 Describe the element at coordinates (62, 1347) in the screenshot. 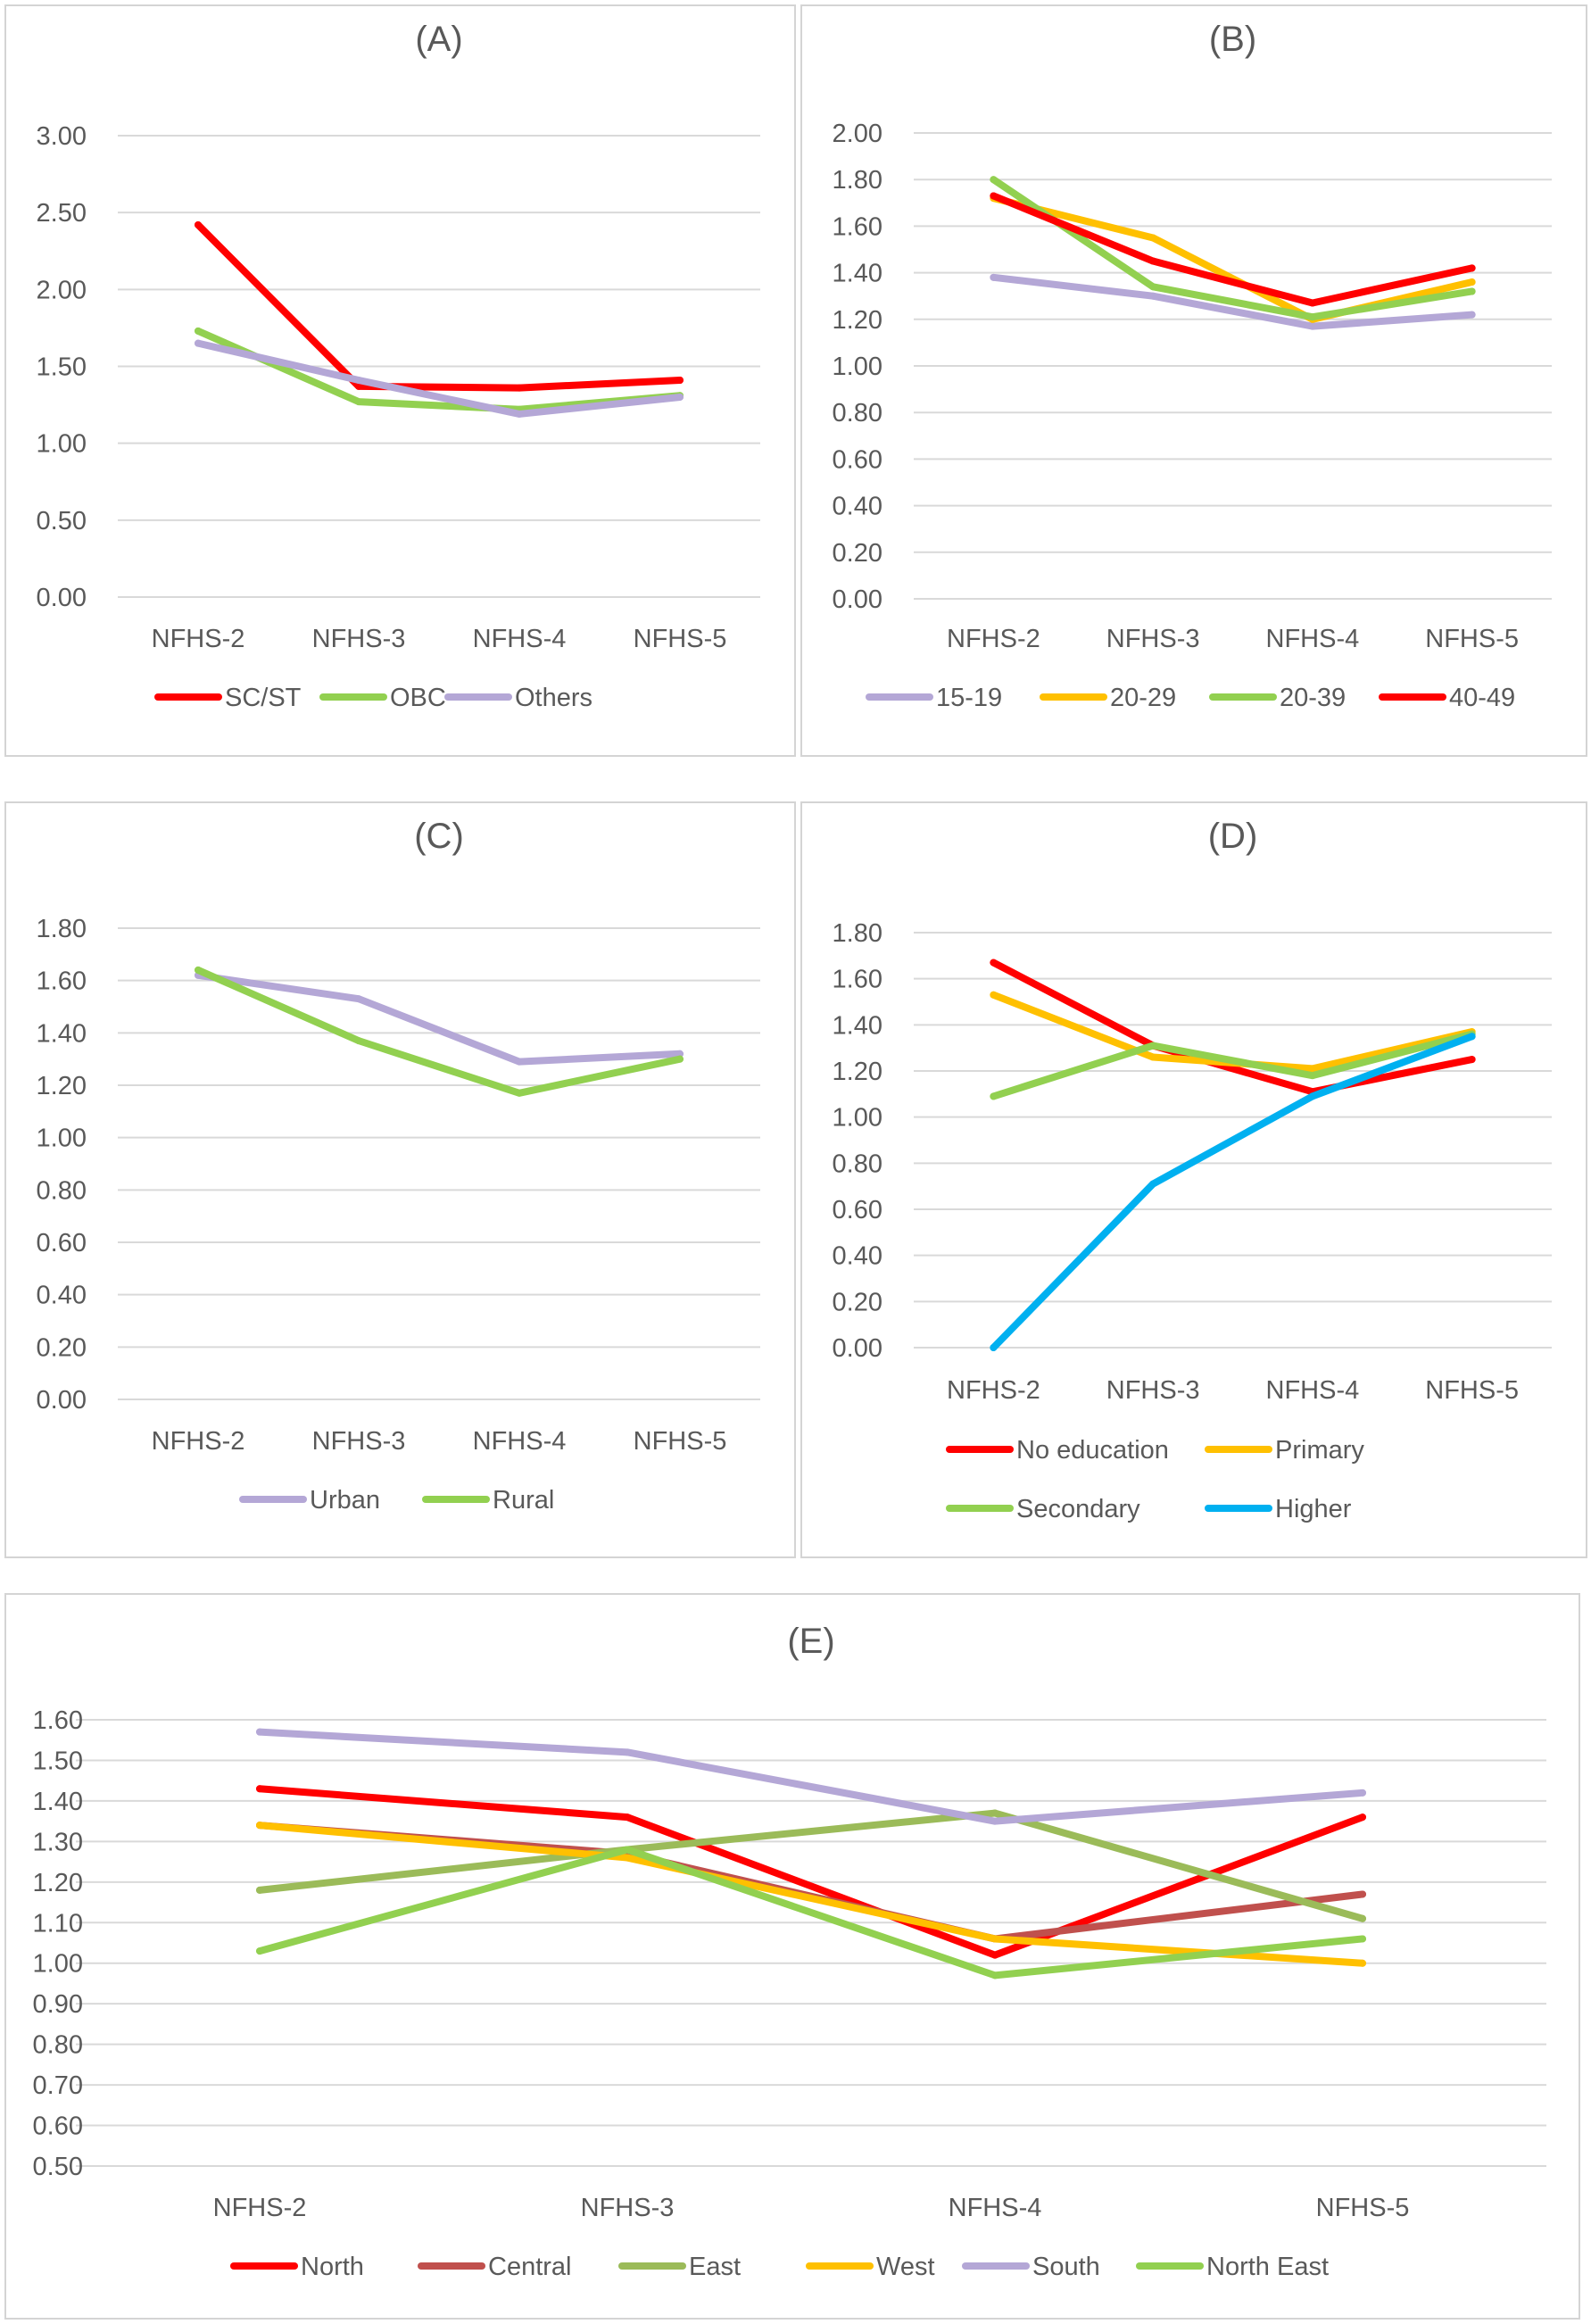

I see `chart-c-ytick-label: 0.20` at that location.